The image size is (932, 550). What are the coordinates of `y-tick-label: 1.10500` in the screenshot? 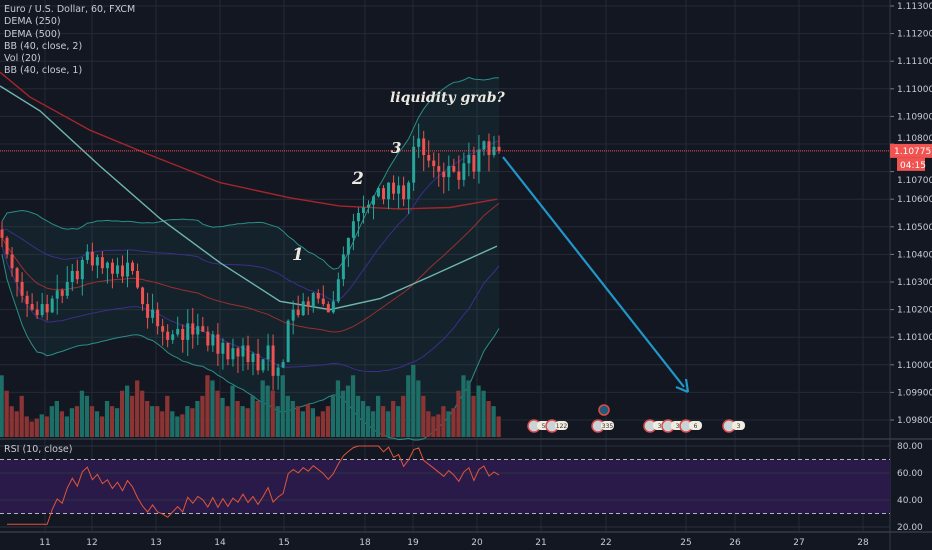 It's located at (914, 228).